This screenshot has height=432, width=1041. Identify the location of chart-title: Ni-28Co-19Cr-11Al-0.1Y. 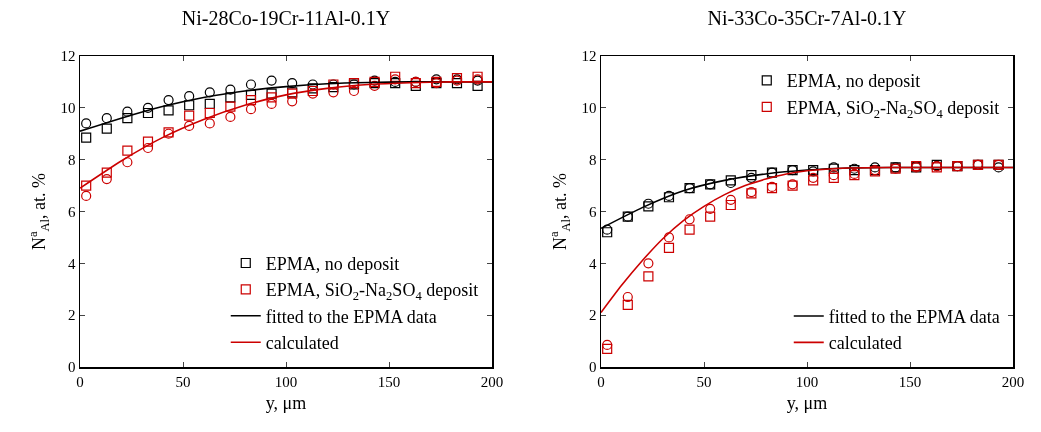
(286, 17).